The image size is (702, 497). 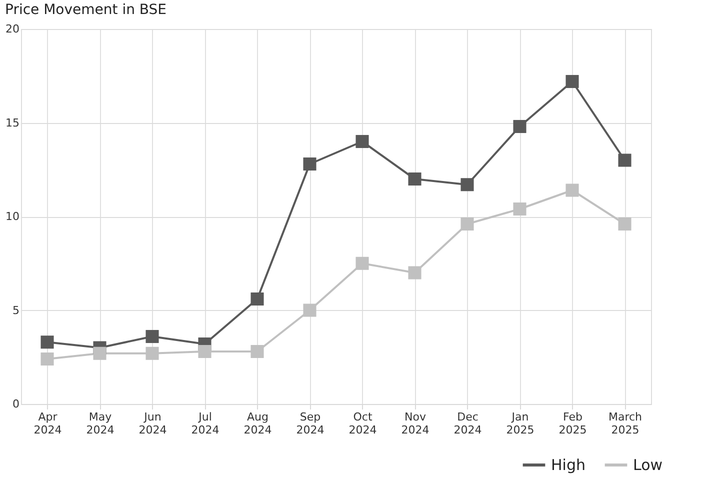 What do you see at coordinates (468, 423) in the screenshot?
I see `x-tick-label: Dec 2024` at bounding box center [468, 423].